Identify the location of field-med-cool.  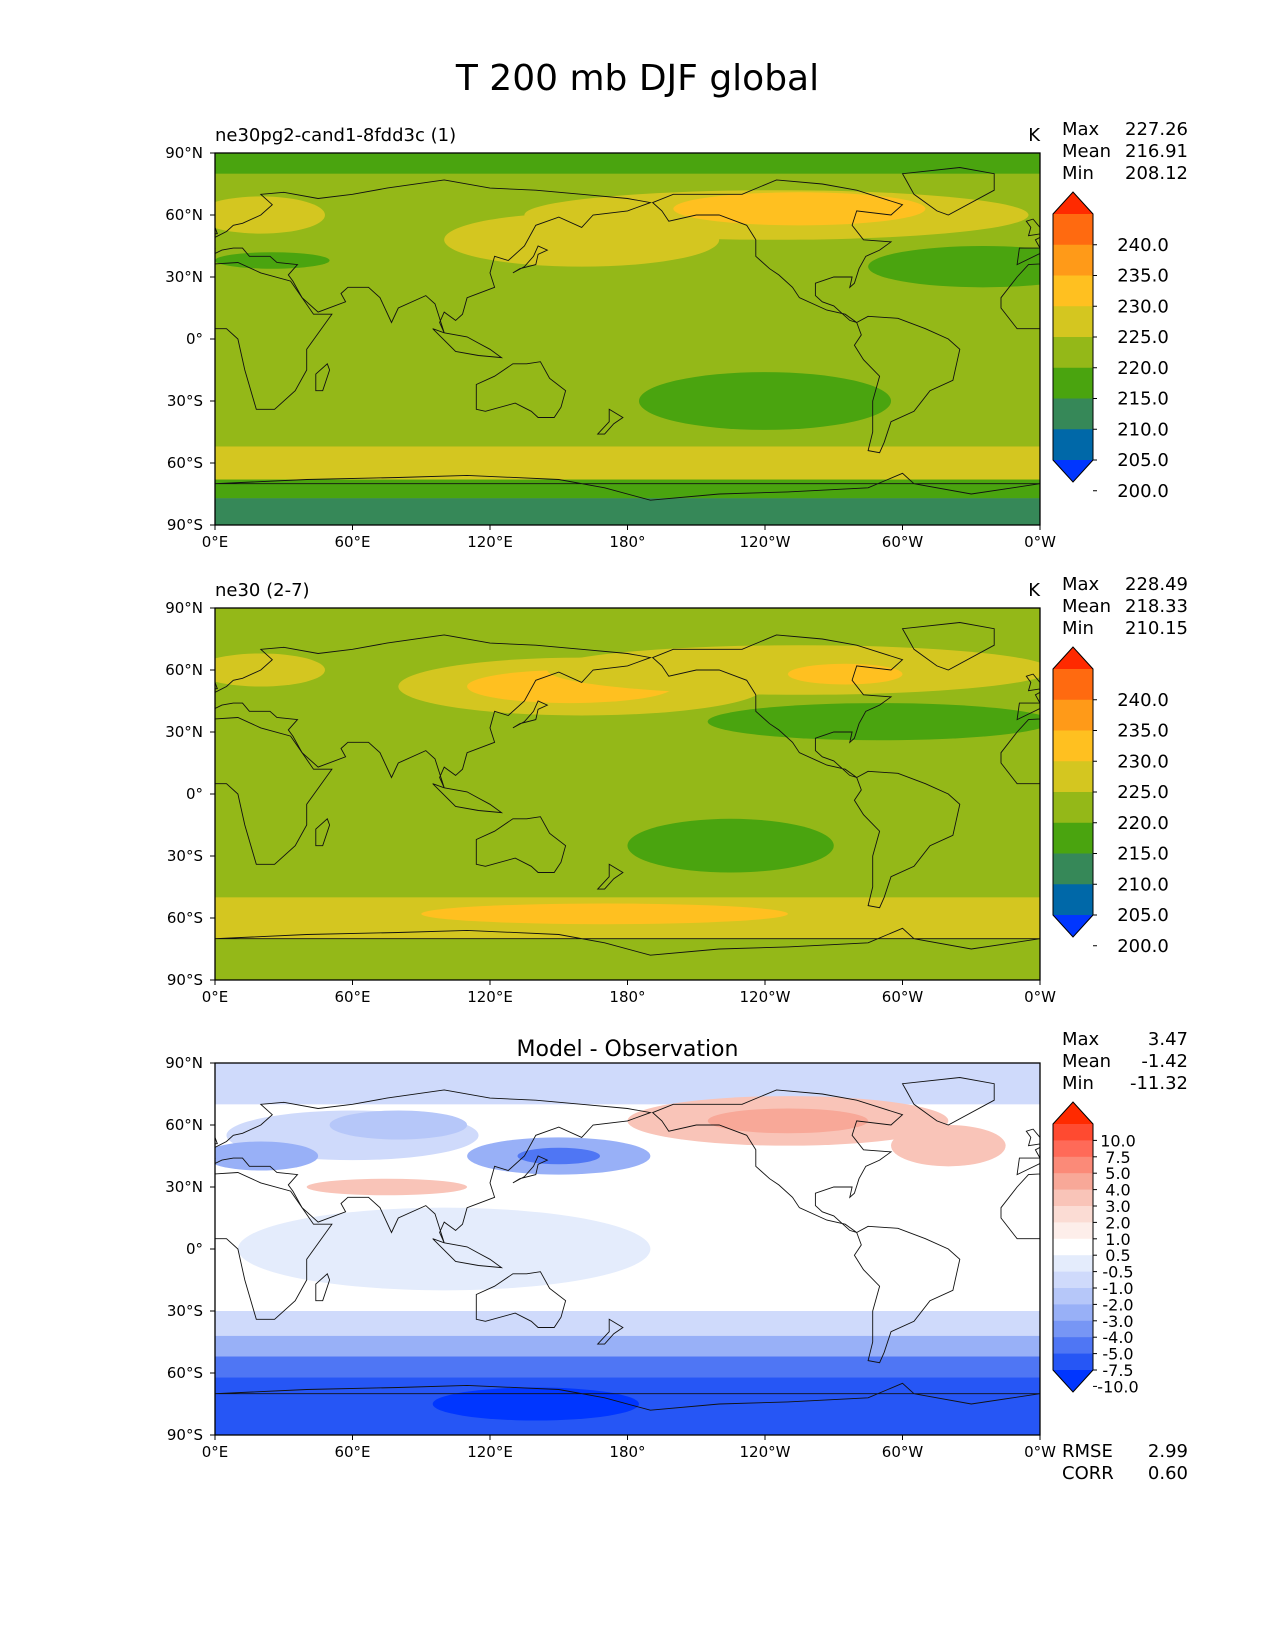
(272, 260).